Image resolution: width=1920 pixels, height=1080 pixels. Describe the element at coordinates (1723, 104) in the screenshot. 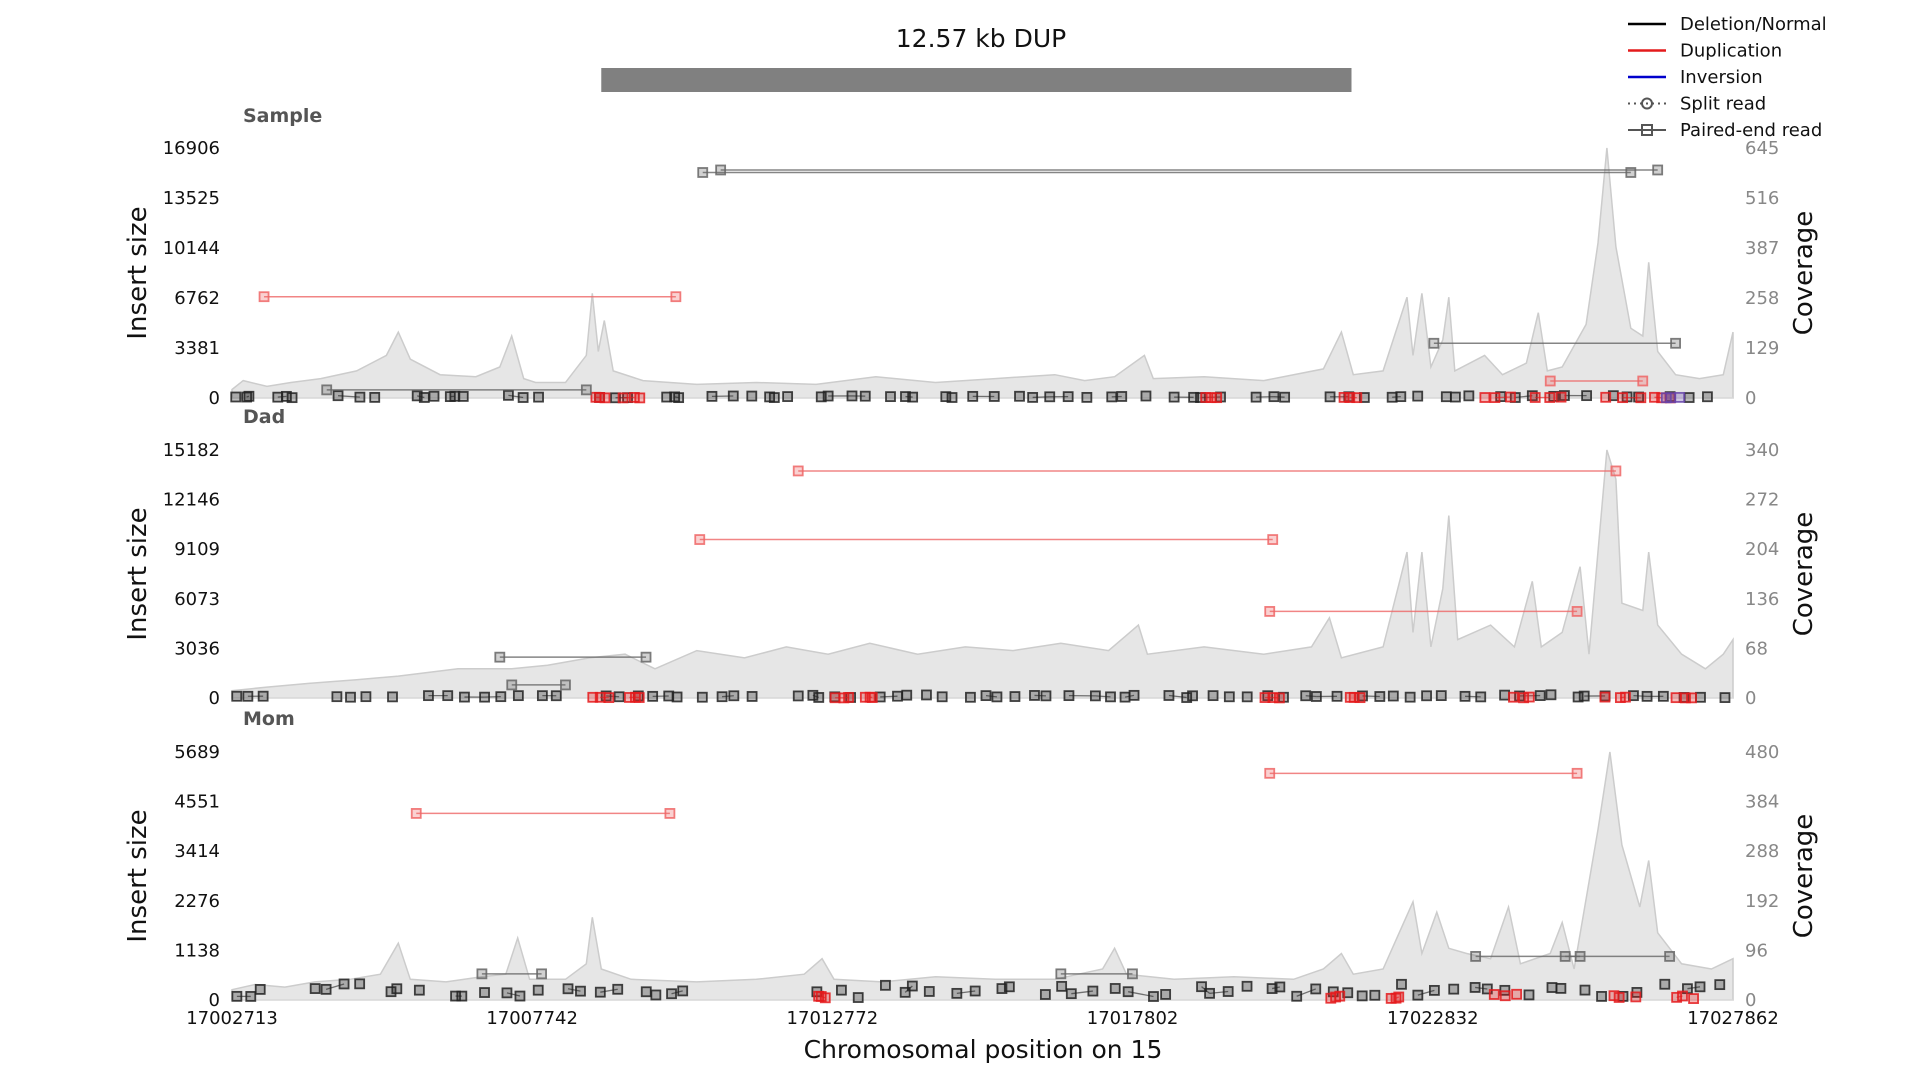

I see `legend-label: Split read` at that location.